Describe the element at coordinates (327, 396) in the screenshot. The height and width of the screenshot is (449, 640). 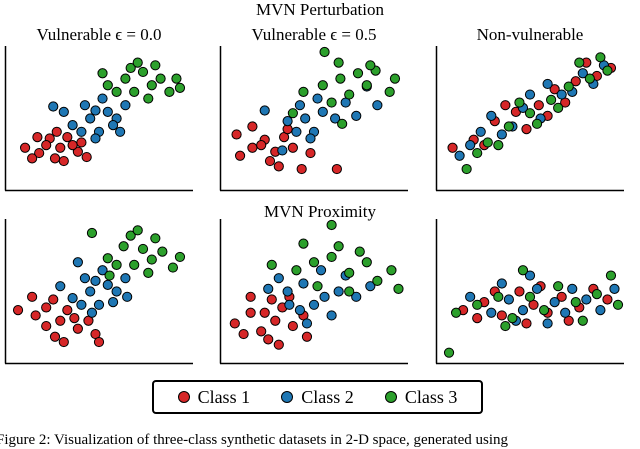
I see `legend-label: Class 2` at that location.